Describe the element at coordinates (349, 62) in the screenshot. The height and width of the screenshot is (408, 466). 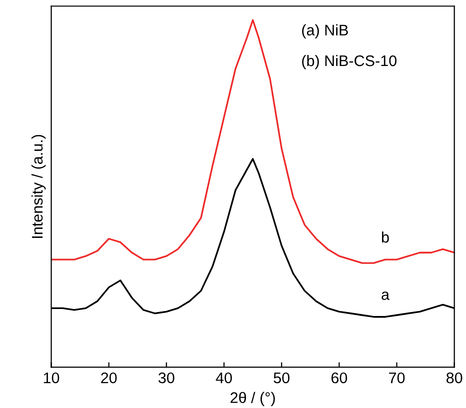
I see `annotation: (b) NiB-CS-10` at that location.